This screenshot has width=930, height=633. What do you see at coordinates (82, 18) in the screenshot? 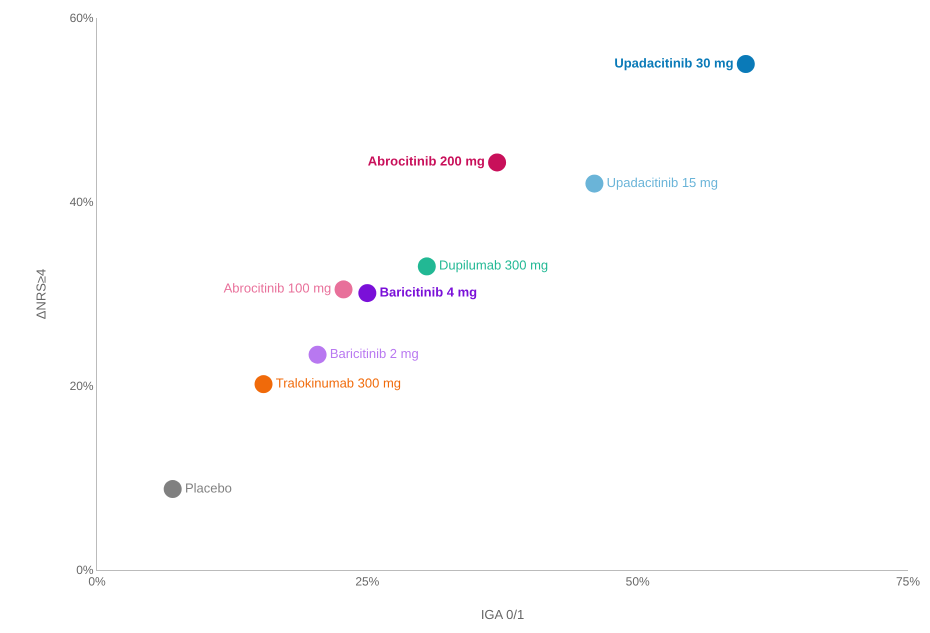
I see `y-tick-label: 60%` at bounding box center [82, 18].